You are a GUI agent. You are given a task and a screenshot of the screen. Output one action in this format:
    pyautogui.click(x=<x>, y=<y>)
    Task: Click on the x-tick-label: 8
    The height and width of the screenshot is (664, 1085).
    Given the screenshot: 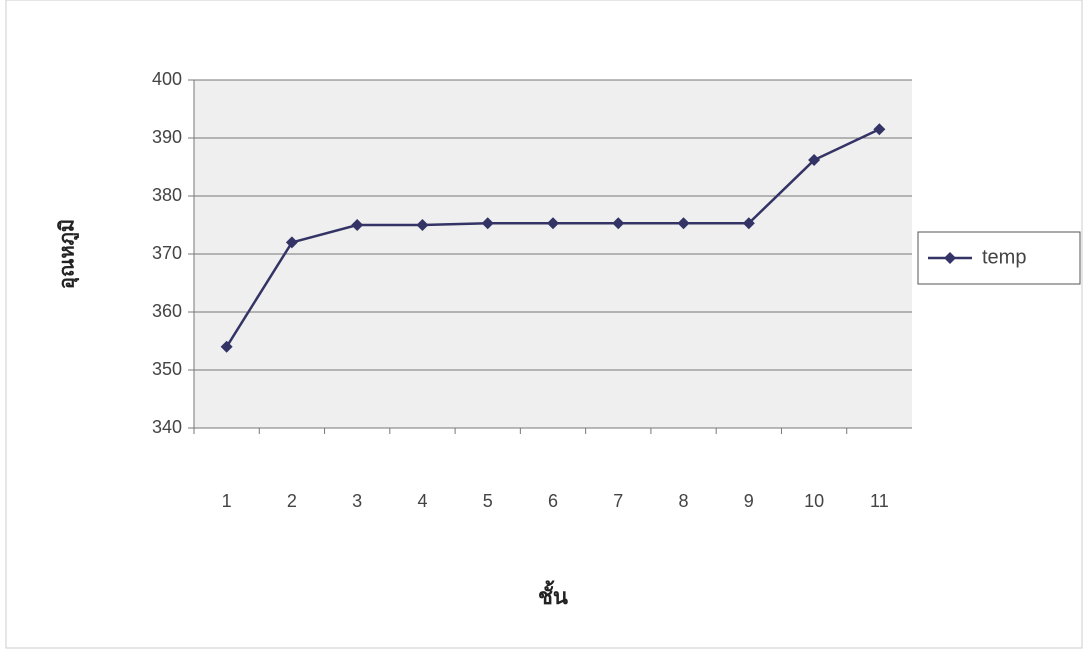 What is the action you would take?
    pyautogui.click(x=684, y=501)
    